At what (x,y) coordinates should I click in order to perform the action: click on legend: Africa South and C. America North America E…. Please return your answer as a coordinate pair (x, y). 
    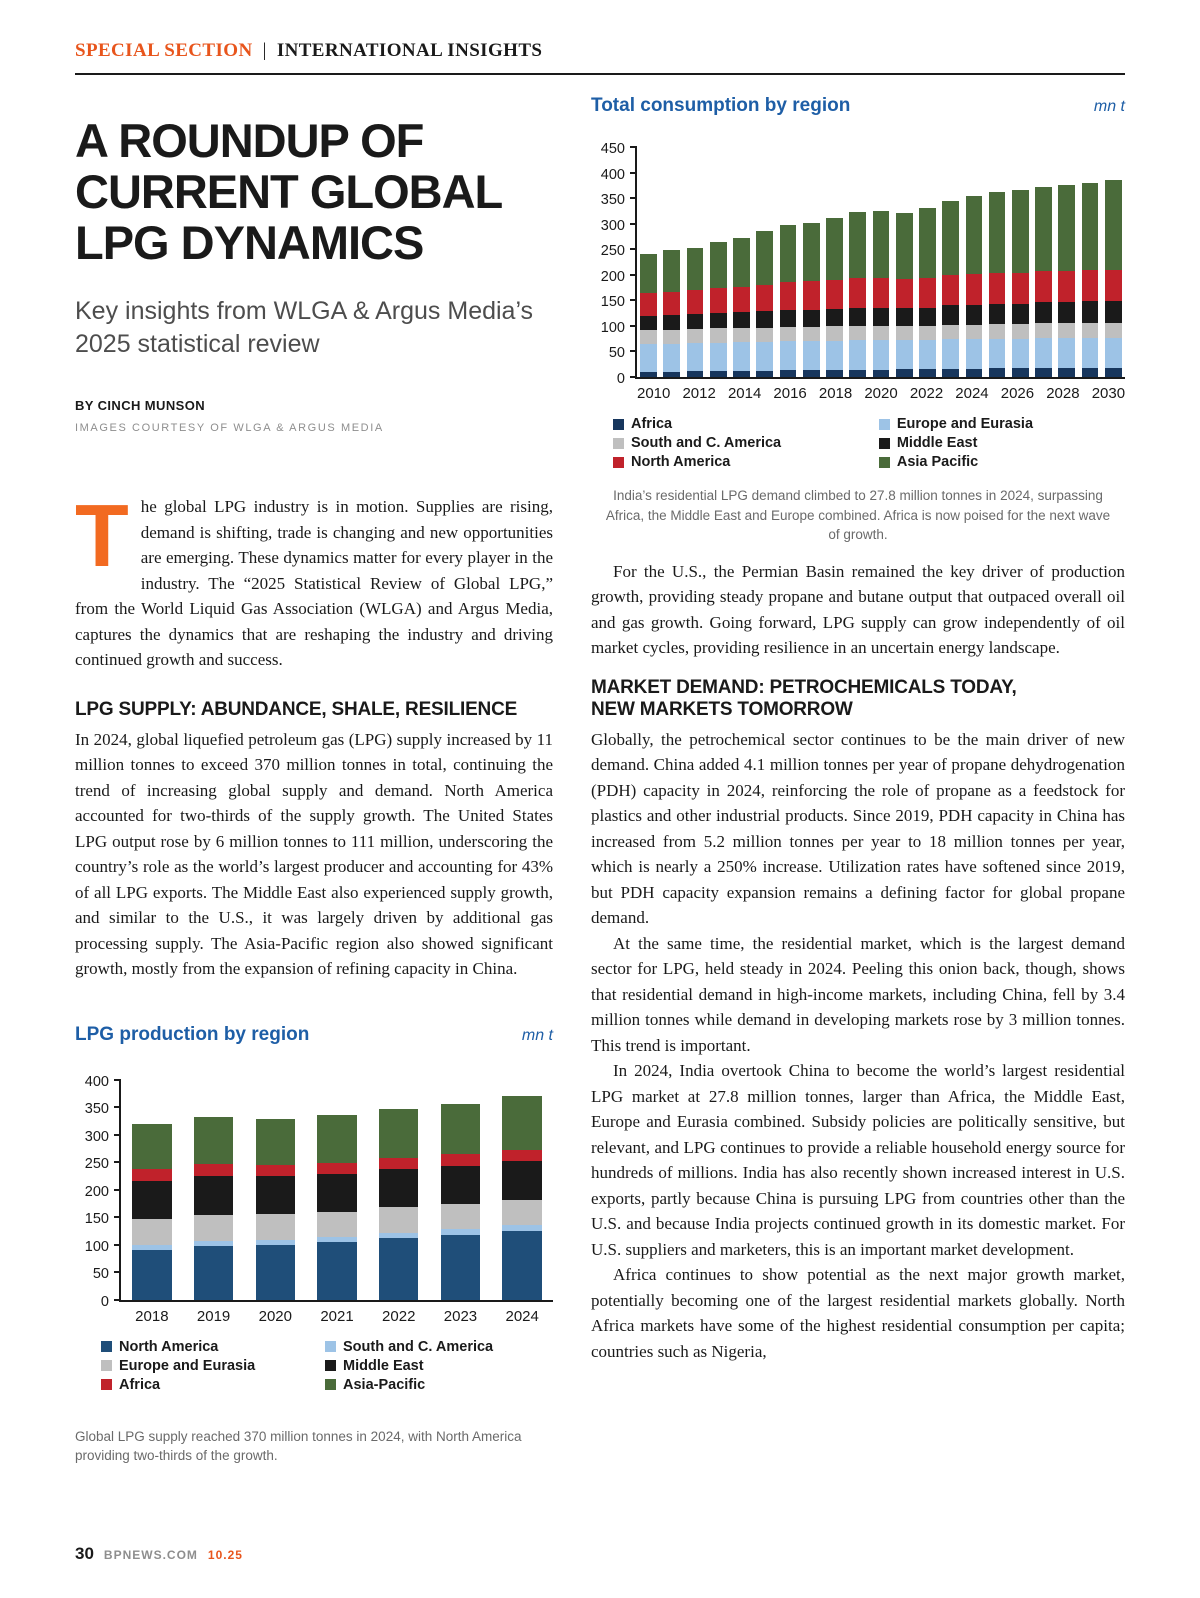
    Looking at the image, I should click on (858, 443).